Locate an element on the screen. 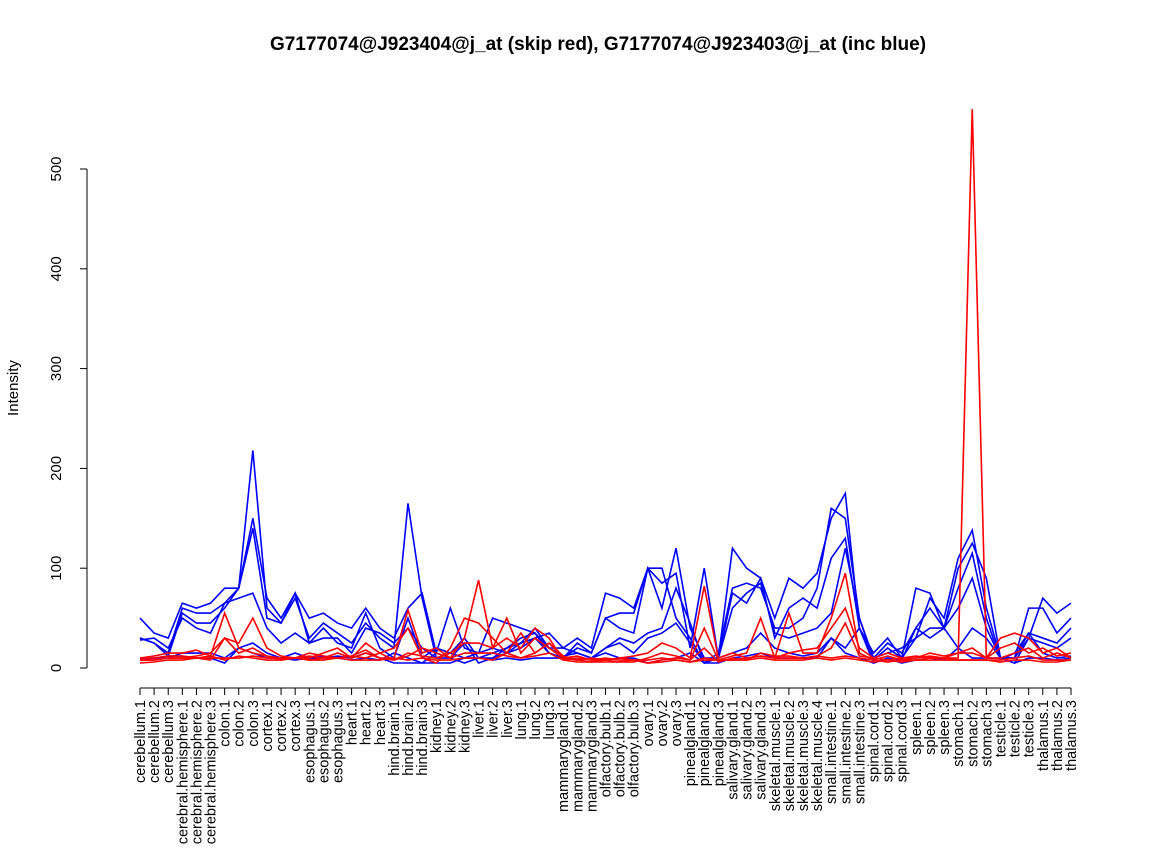 This screenshot has height=864, width=1152. x-tick-label: pinealgland.3 is located at coordinates (719, 743).